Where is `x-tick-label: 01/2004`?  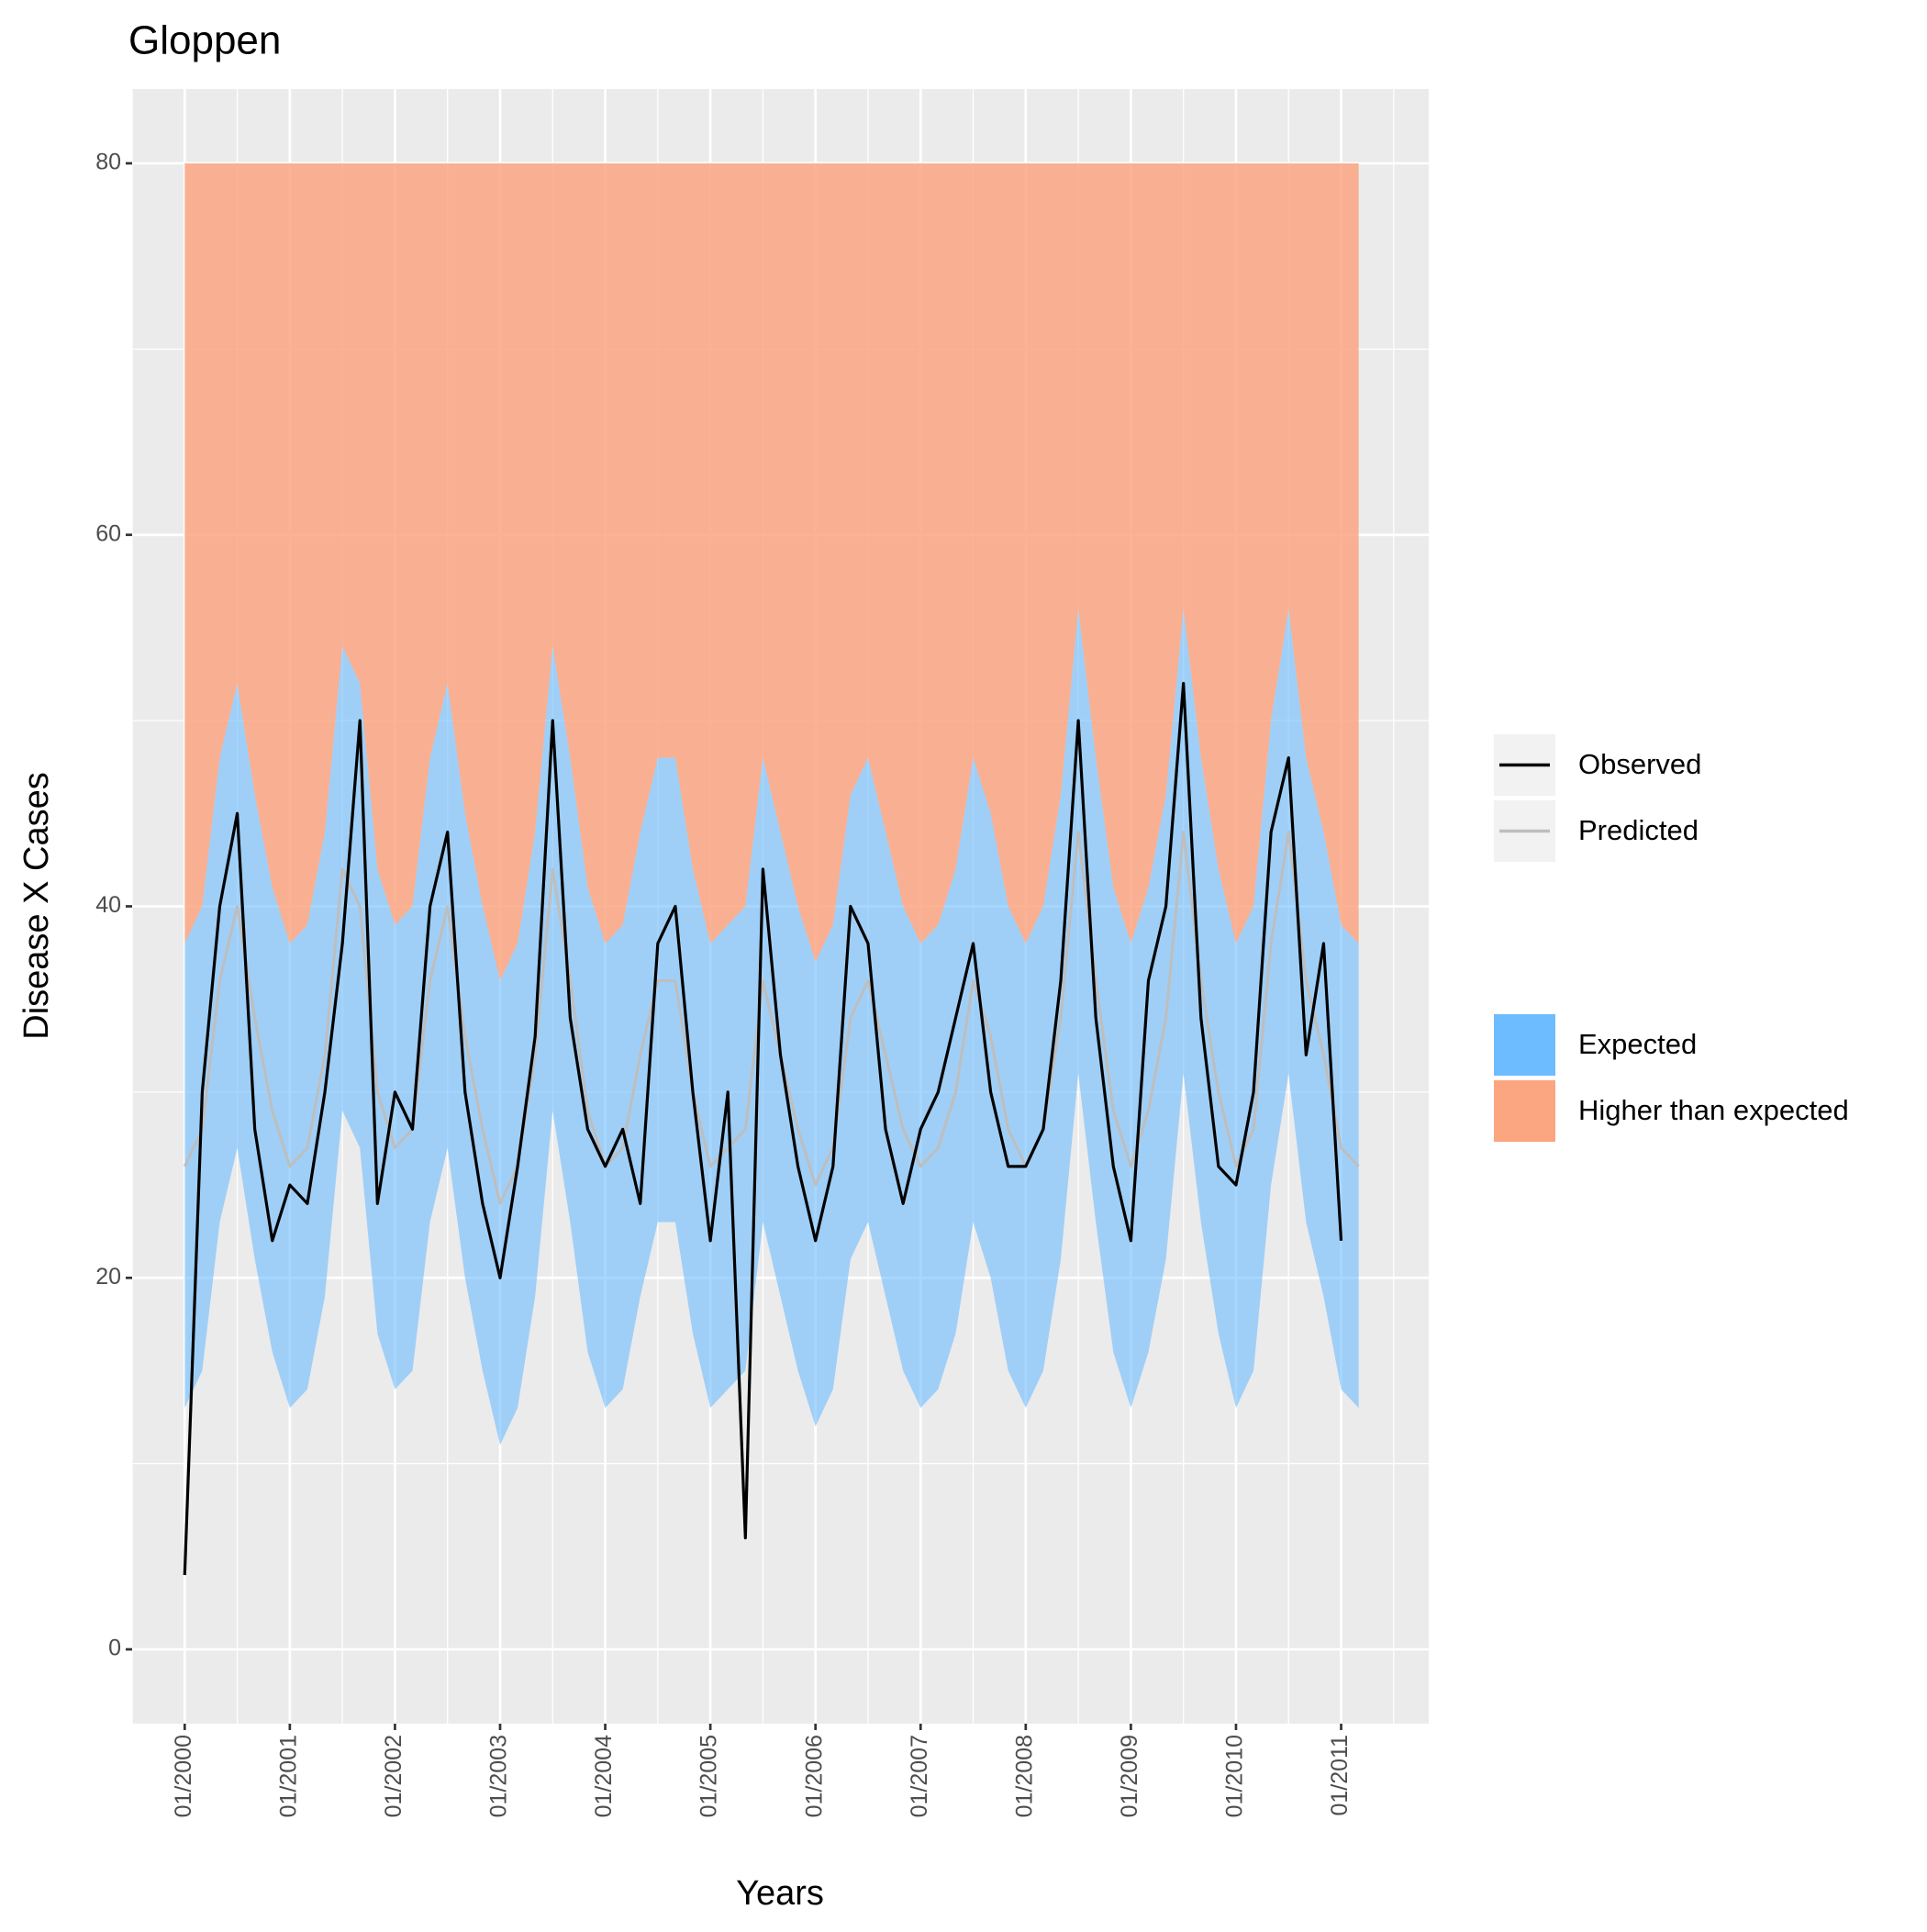
x-tick-label: 01/2004 is located at coordinates (604, 1776).